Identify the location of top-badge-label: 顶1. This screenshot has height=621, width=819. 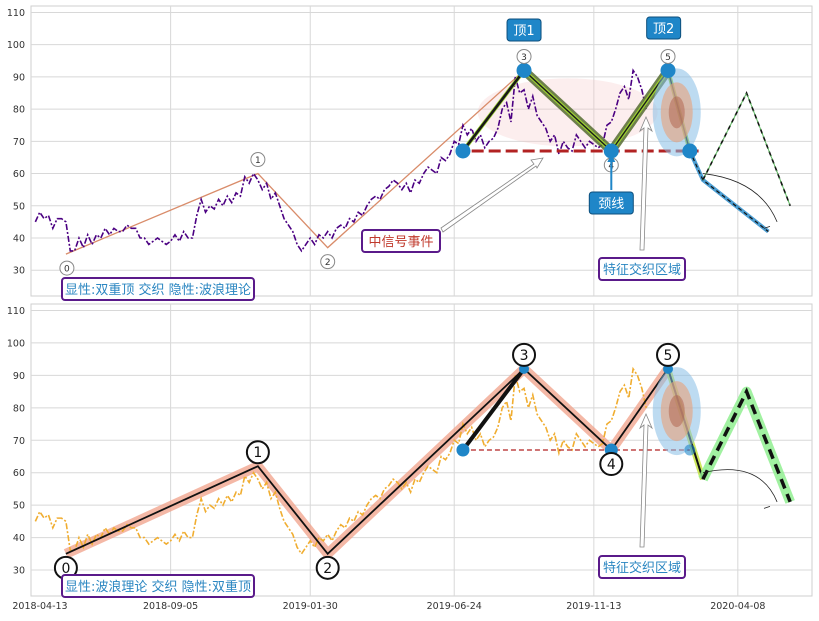
(523, 31).